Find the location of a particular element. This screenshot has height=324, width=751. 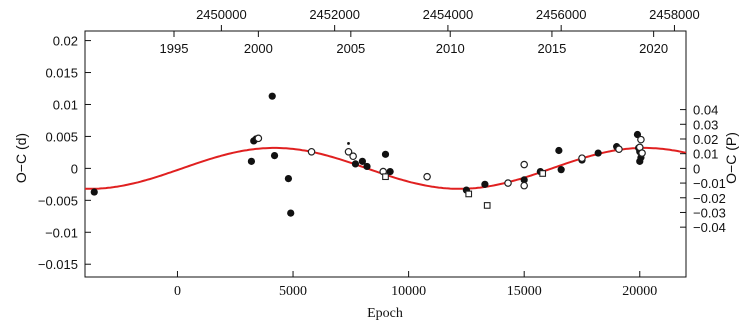

jd-tick-label: 2456000 is located at coordinates (561, 14).